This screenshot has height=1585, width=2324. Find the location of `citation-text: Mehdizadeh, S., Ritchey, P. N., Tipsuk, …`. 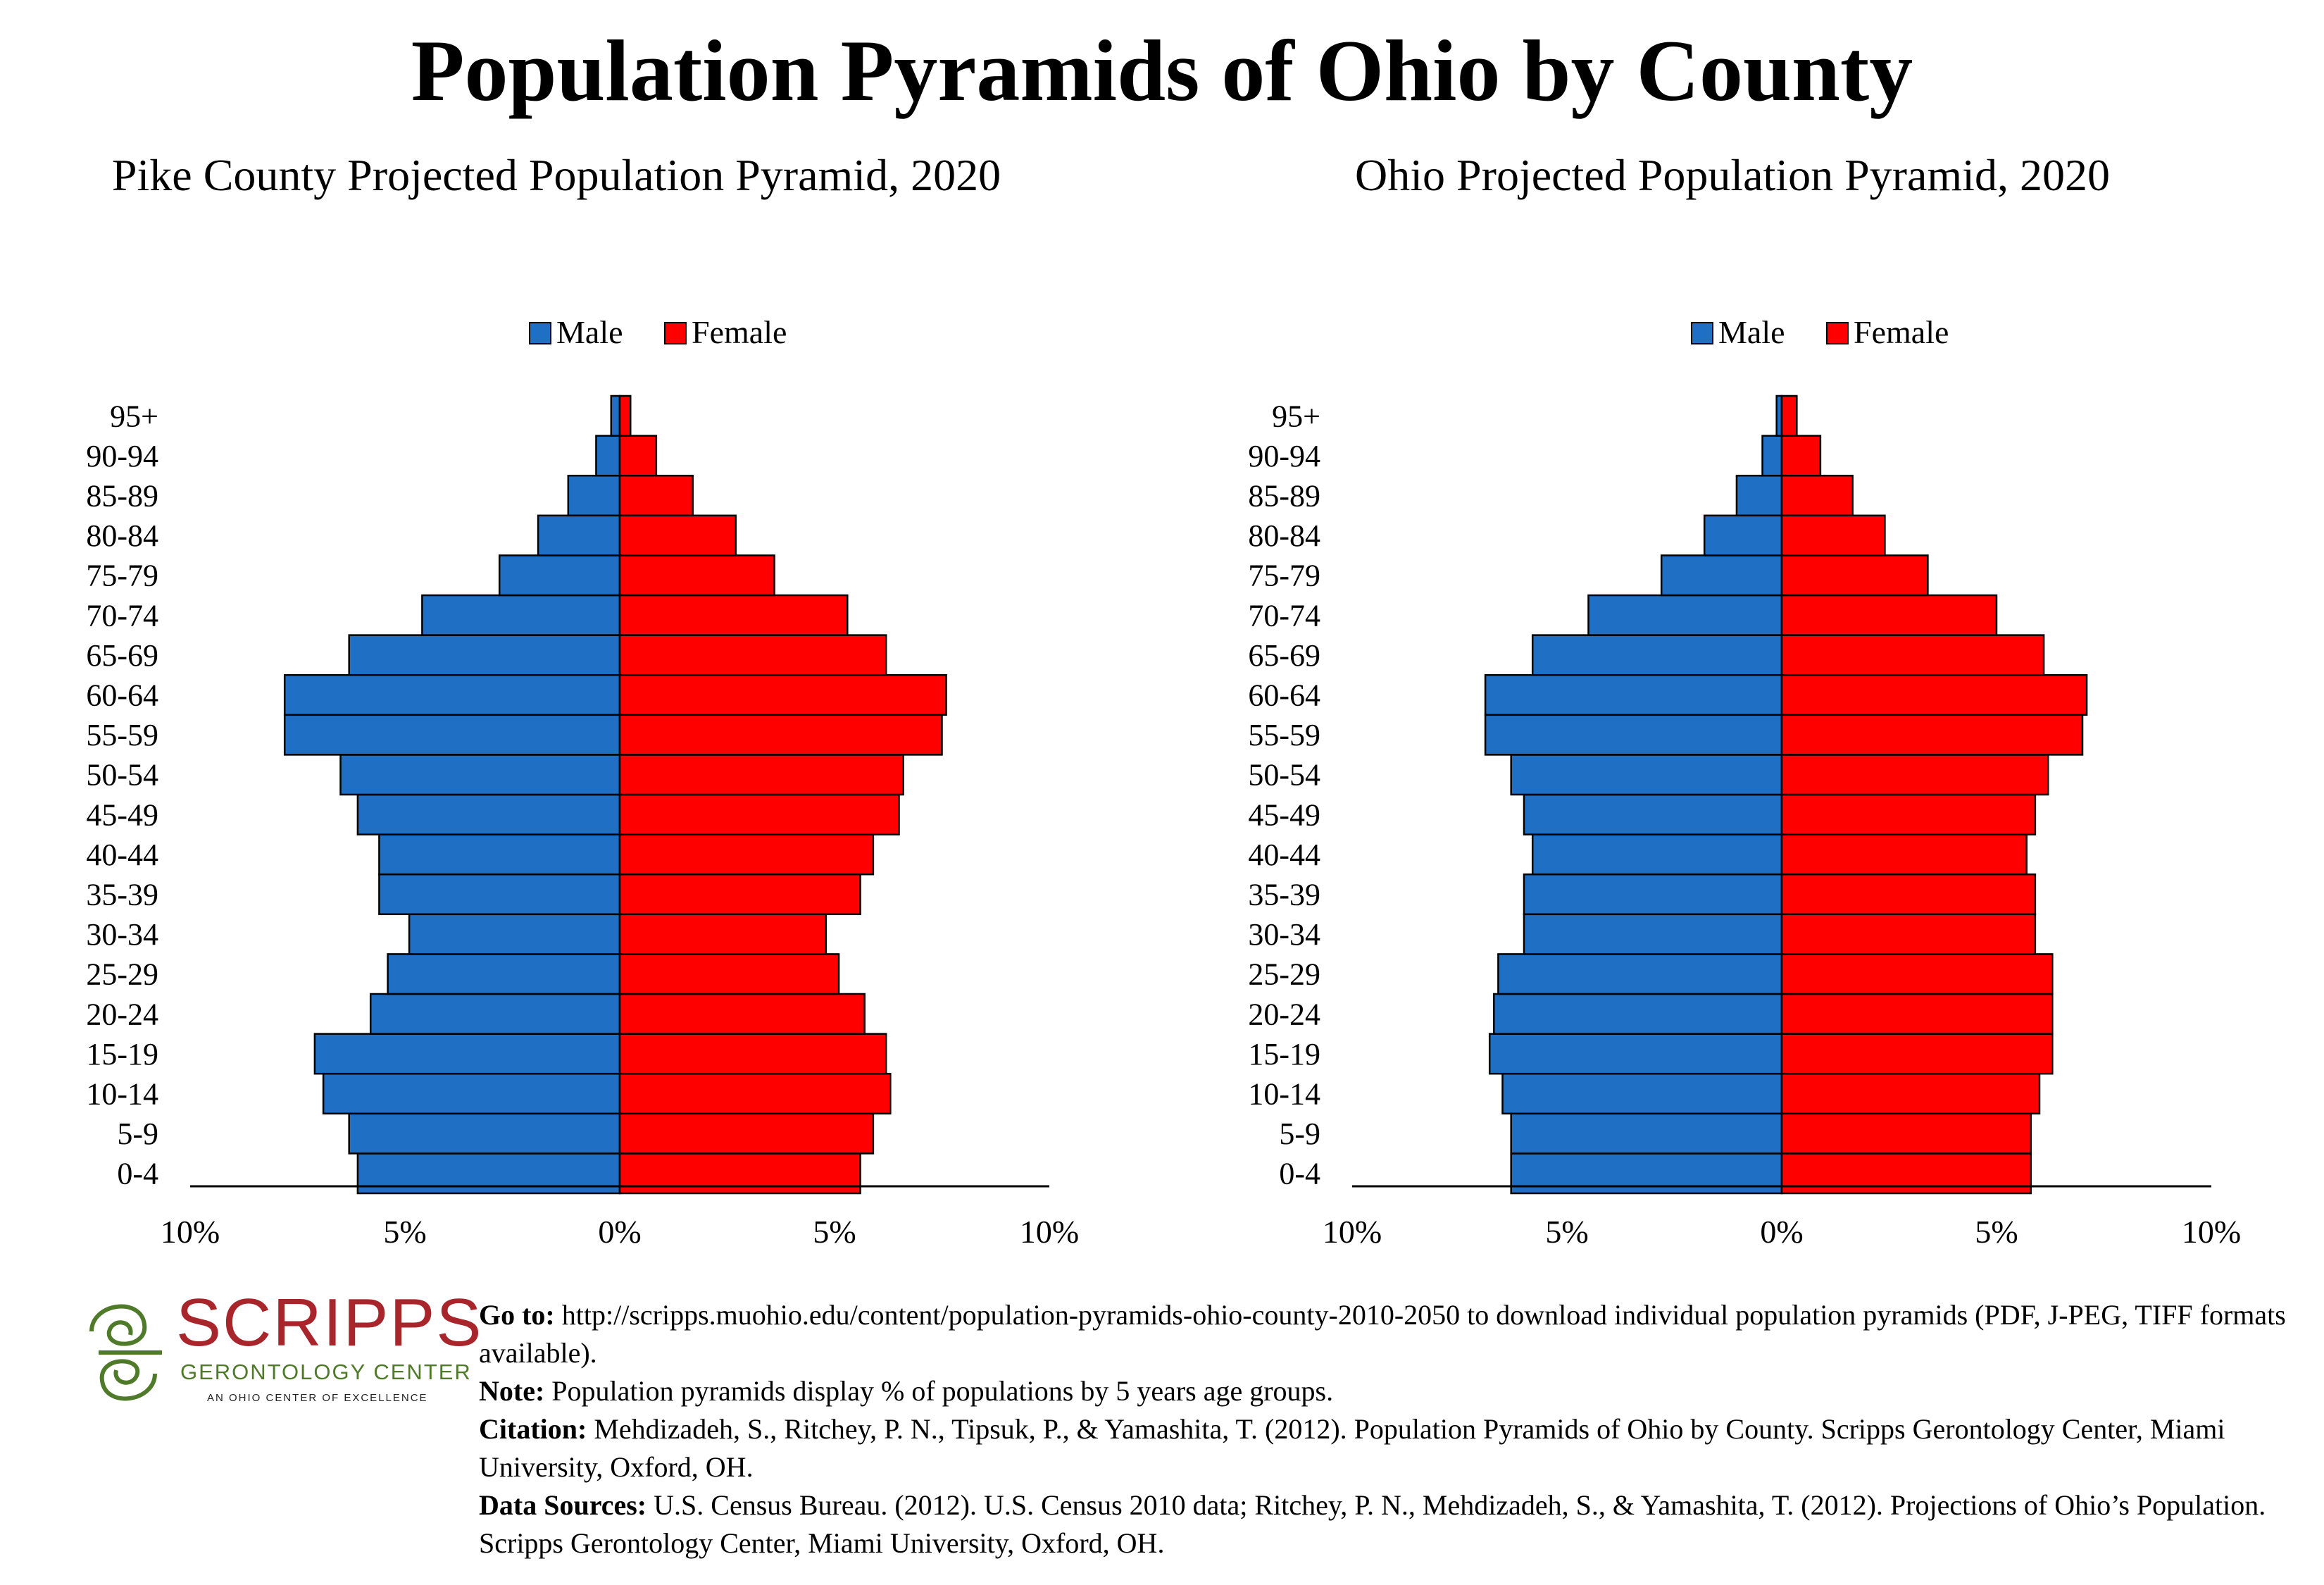

citation-text: Mehdizadeh, S., Ritchey, P. N., Tipsuk, … is located at coordinates (1352, 1448).